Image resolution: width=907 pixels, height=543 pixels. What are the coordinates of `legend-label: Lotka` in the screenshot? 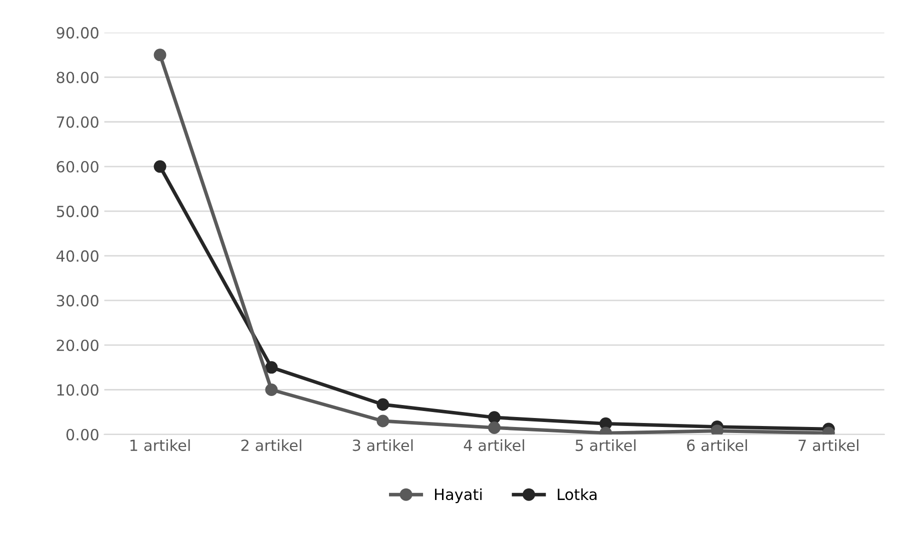 It's located at (577, 494).